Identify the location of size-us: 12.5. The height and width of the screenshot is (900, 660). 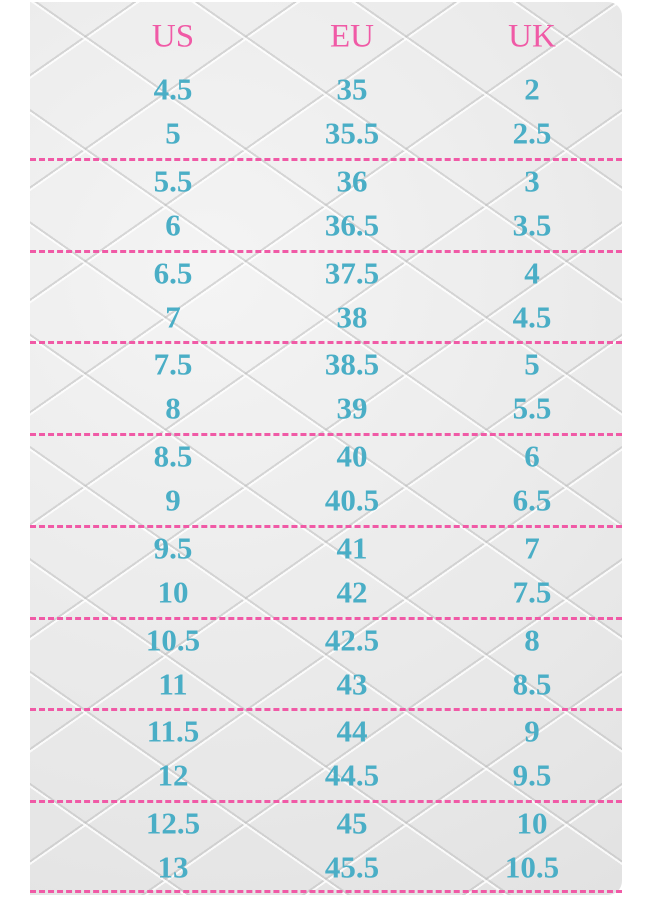
(173, 823).